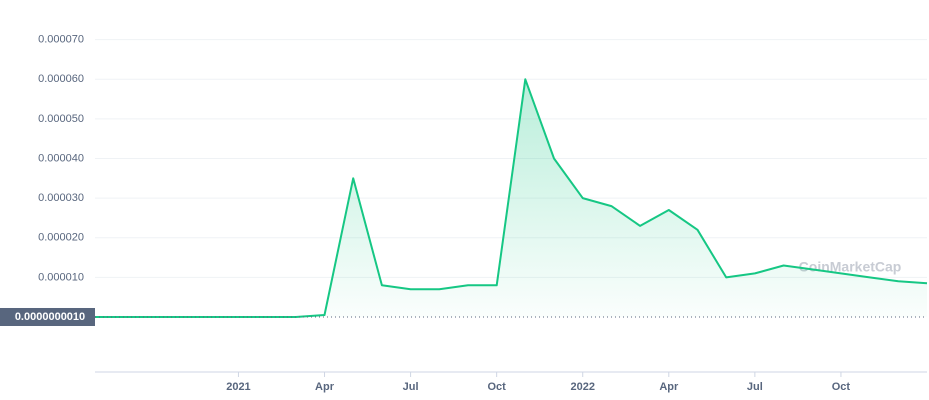  What do you see at coordinates (61, 238) in the screenshot?
I see `y-tick-label: 0.000020` at bounding box center [61, 238].